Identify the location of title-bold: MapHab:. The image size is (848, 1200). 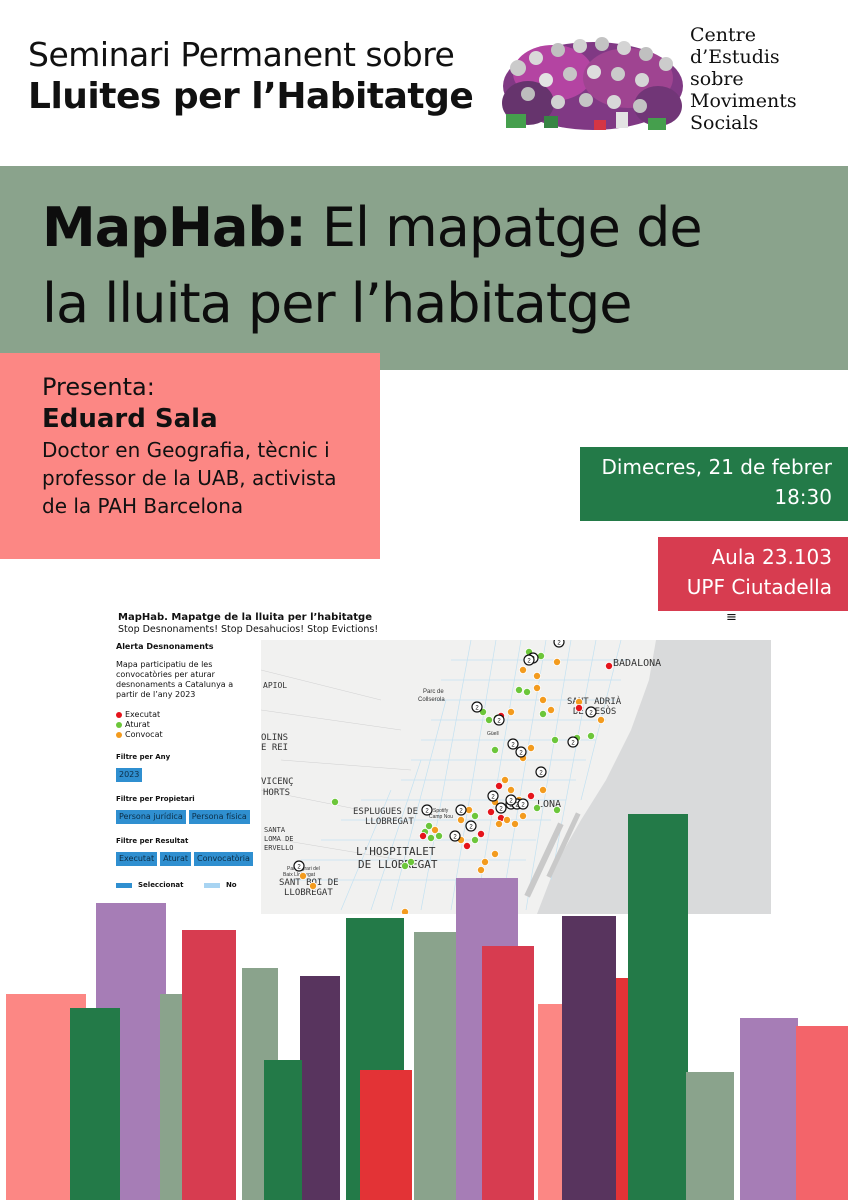
(174, 227).